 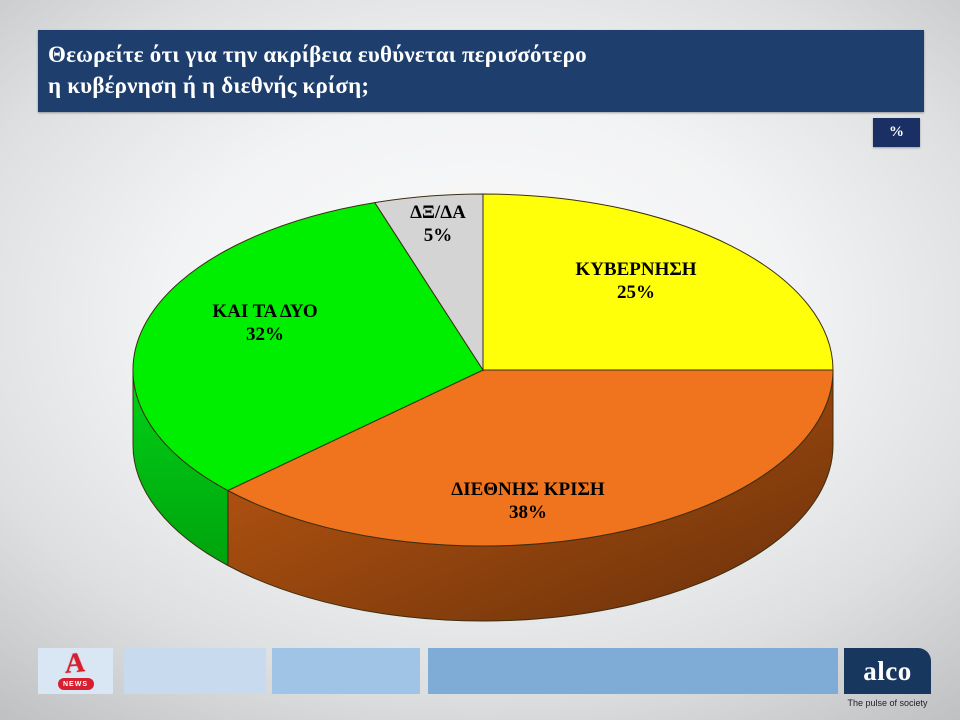 I want to click on alco-logo: alco, so click(x=887, y=671).